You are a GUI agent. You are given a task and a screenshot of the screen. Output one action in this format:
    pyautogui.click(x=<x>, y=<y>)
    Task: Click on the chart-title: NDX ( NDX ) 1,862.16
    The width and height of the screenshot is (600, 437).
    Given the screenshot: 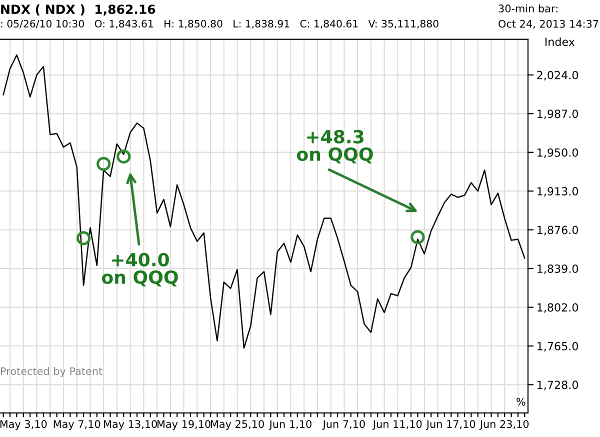 What is the action you would take?
    pyautogui.click(x=78, y=10)
    